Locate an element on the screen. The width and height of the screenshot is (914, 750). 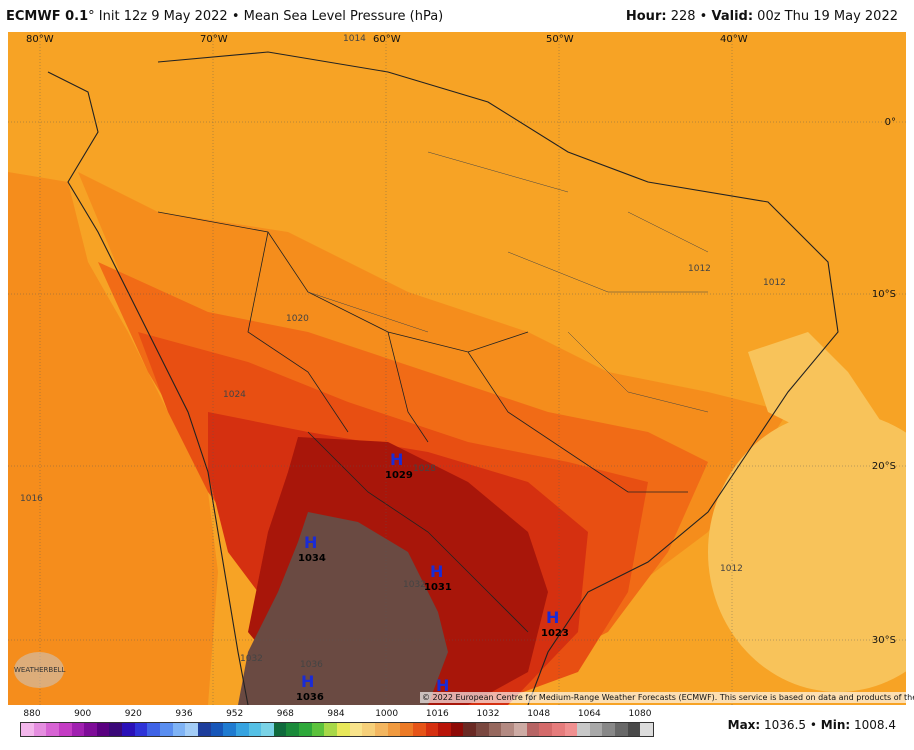
field-1008-northeast is located at coordinates (818, 392).